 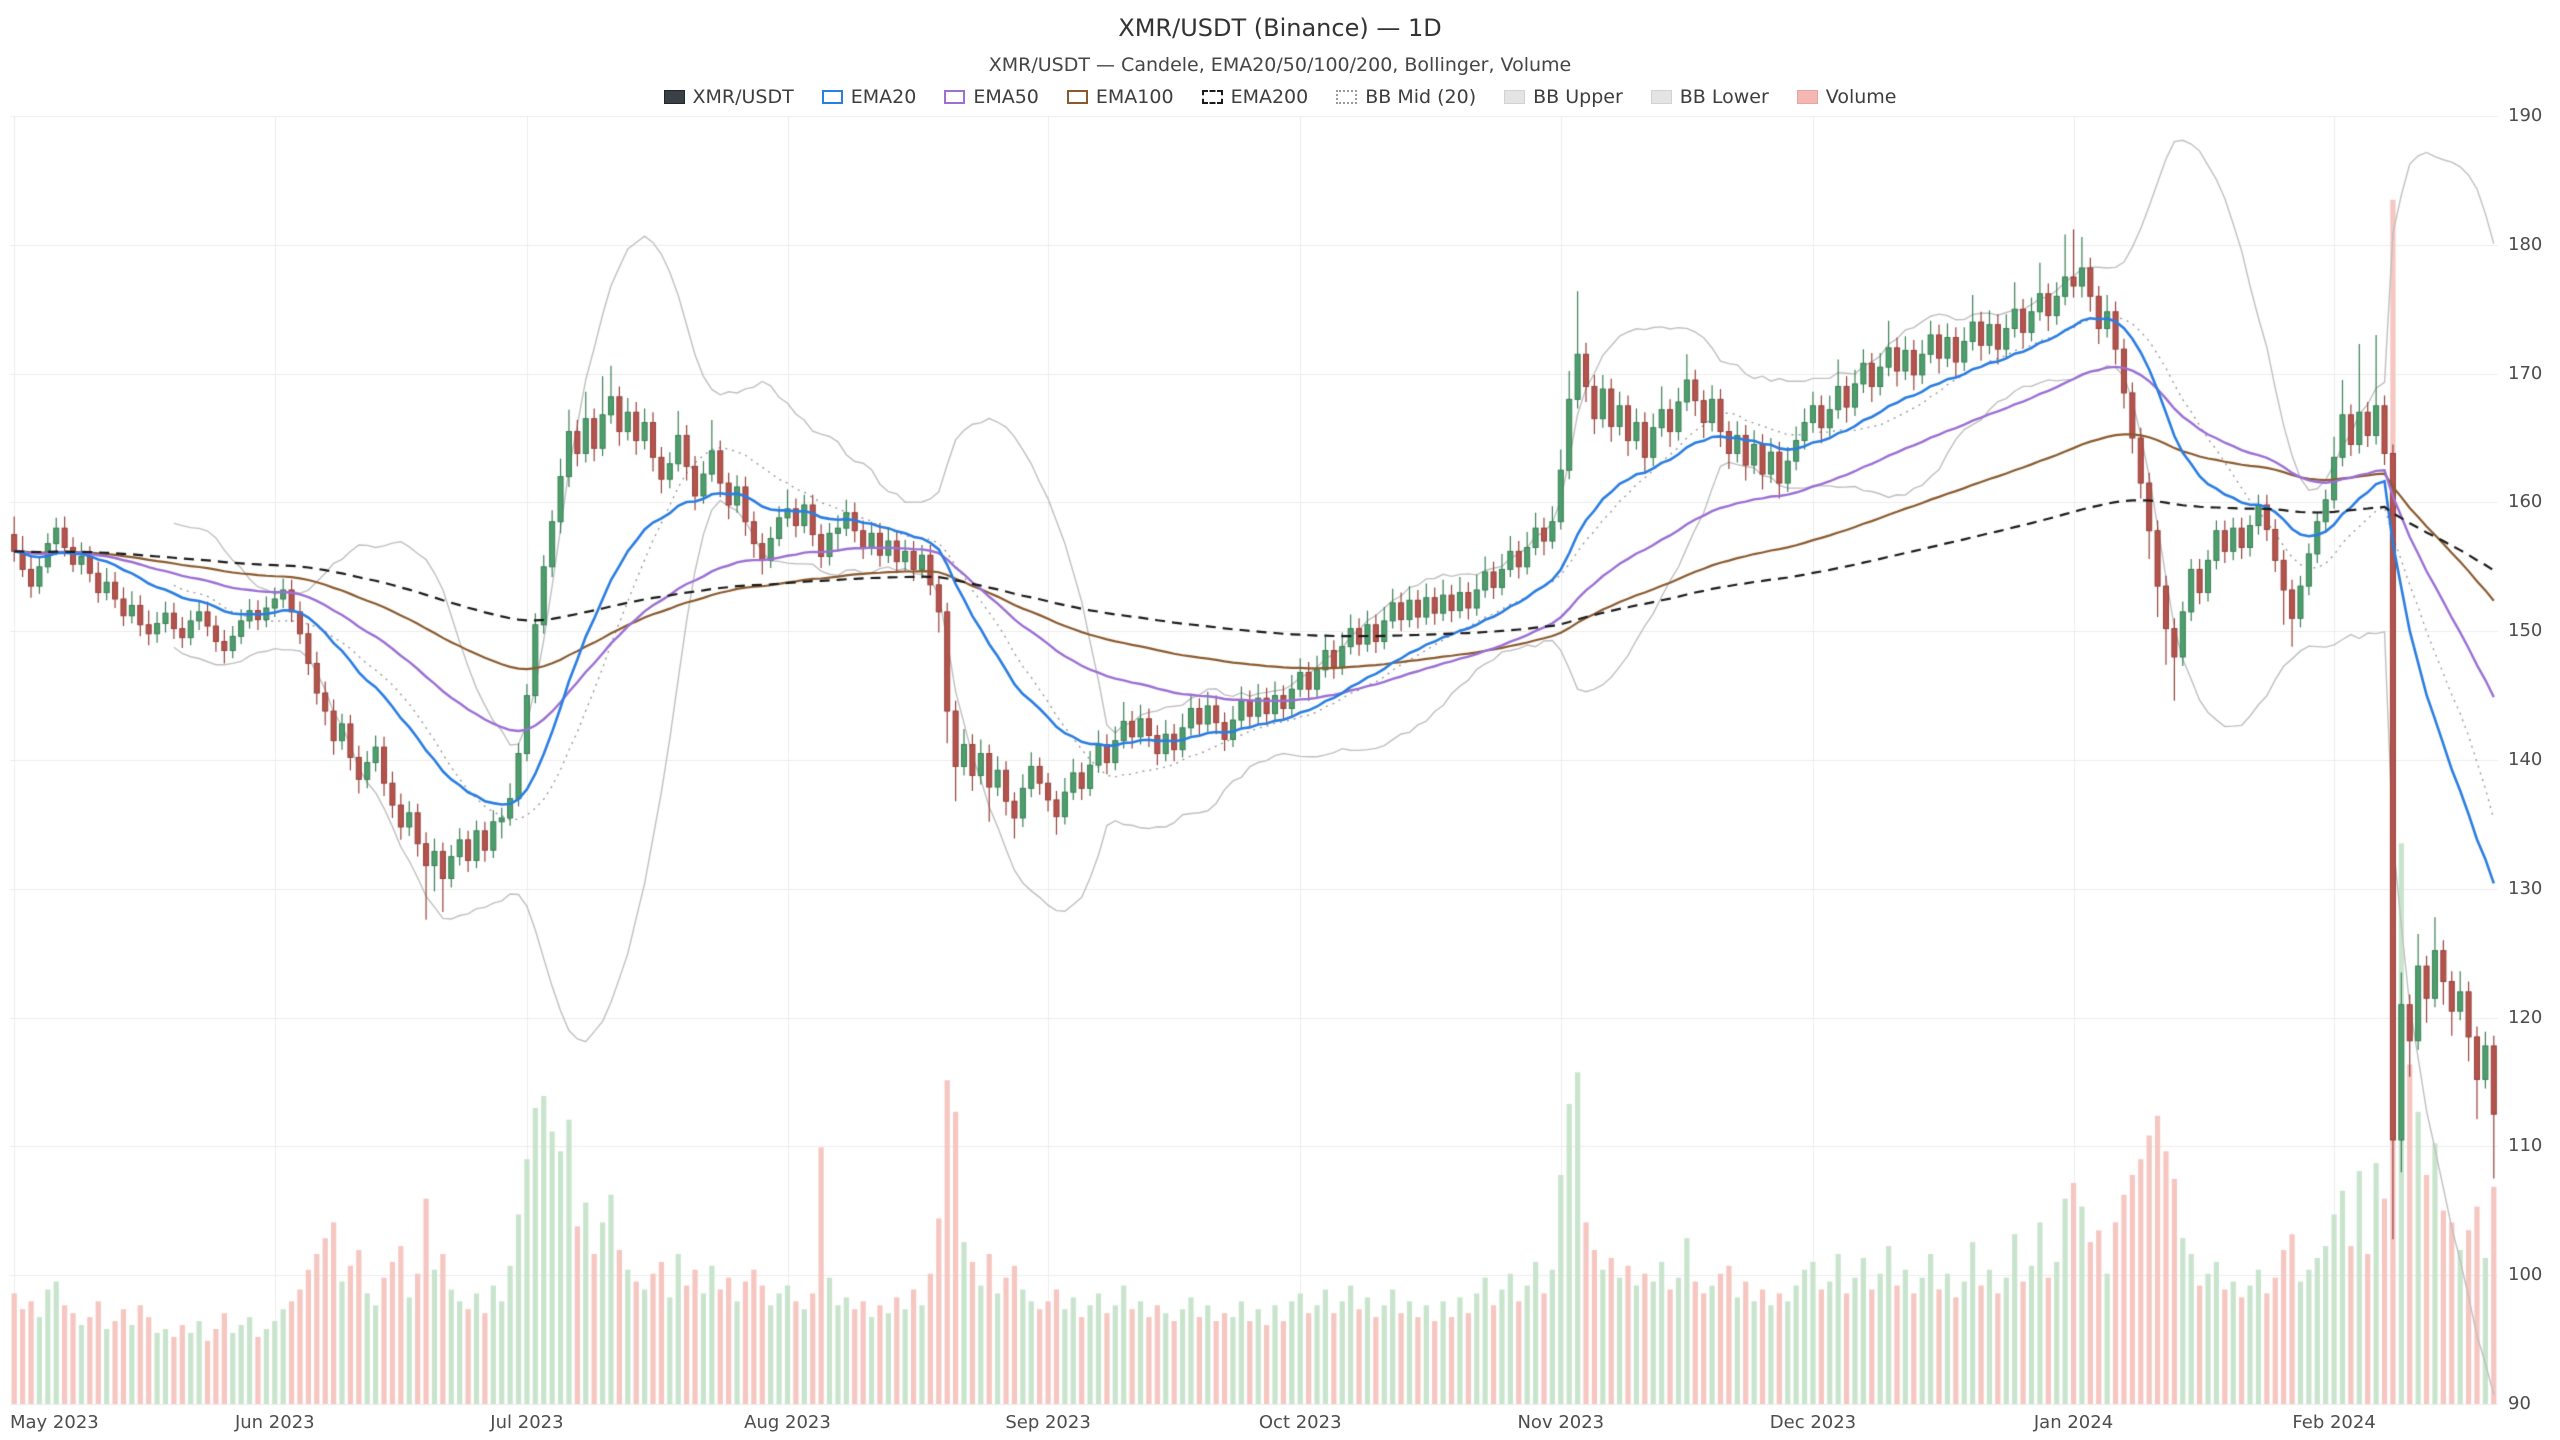 I want to click on y-axis-tick: 110, so click(x=2525, y=1146).